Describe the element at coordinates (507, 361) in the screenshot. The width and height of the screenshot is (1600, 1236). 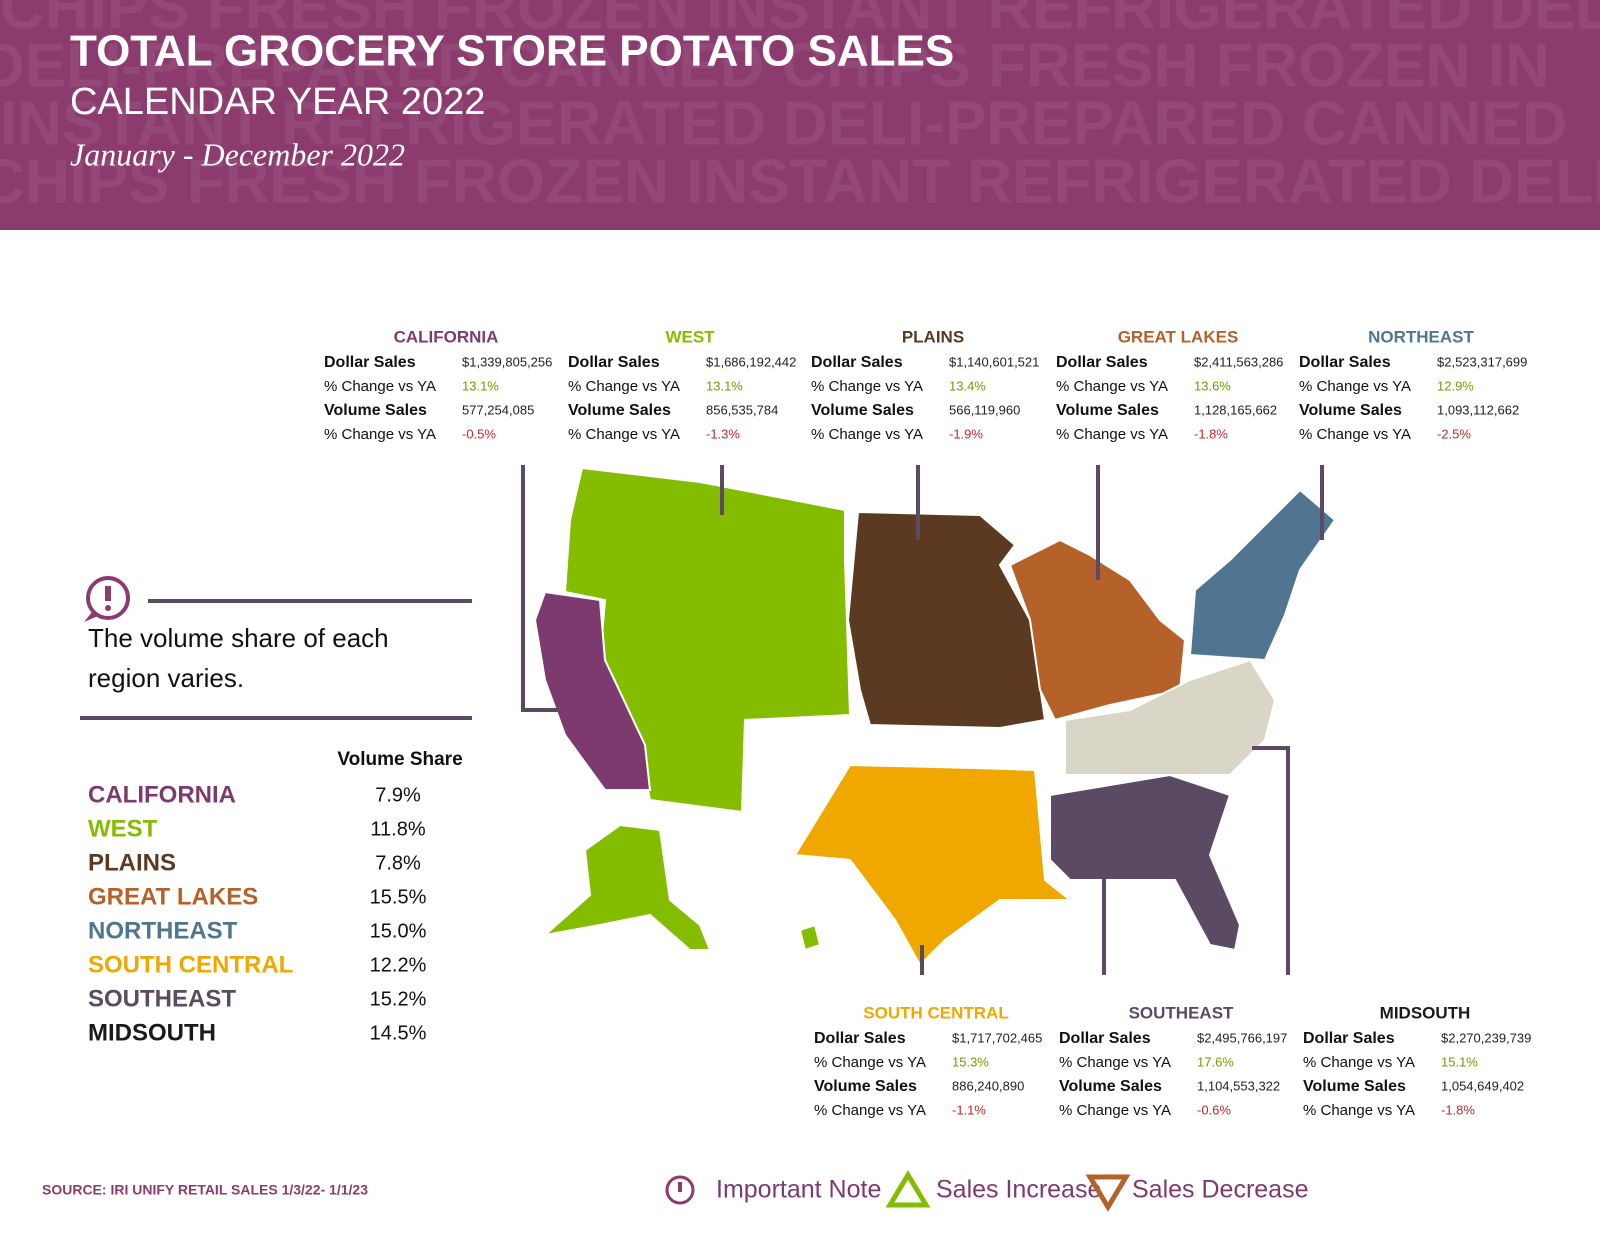
I see `stat-value: $1,339,805,256` at that location.